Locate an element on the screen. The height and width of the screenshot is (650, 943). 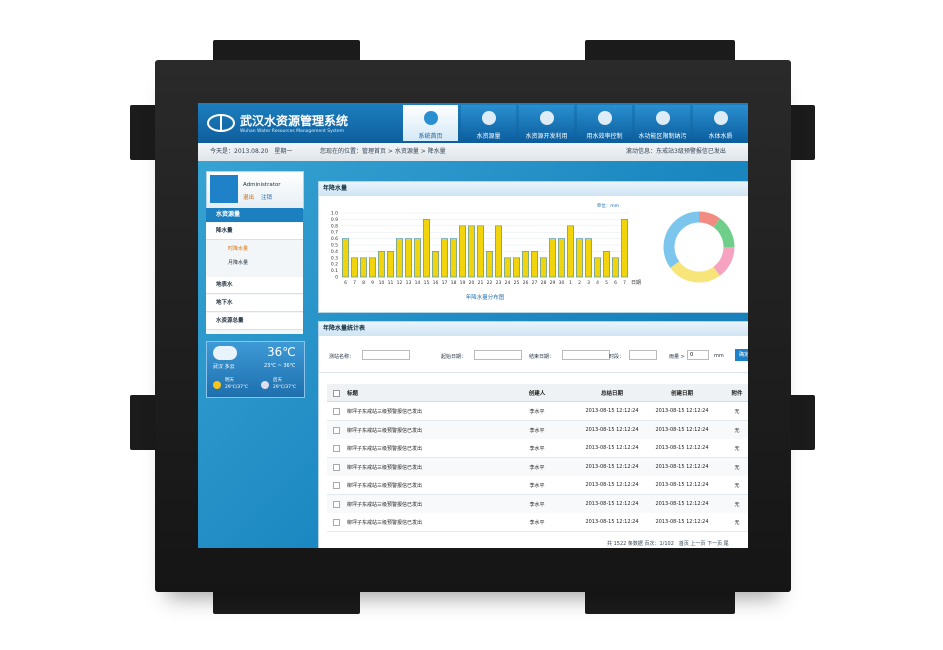
menu-item: 水资源总量 is located at coordinates (254, 321).